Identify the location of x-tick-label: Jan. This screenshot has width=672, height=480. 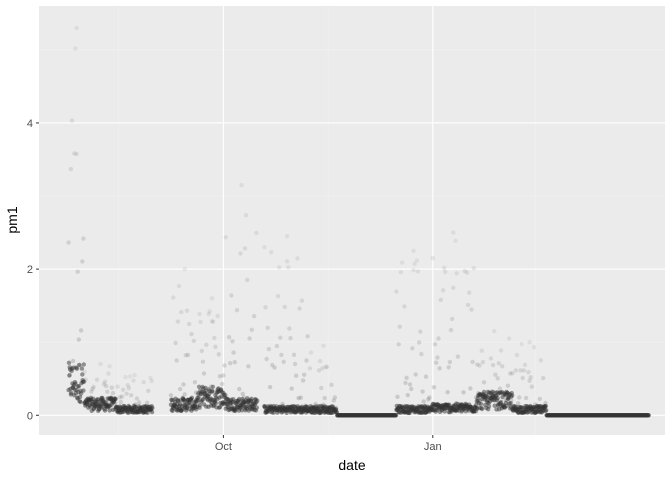
(433, 447).